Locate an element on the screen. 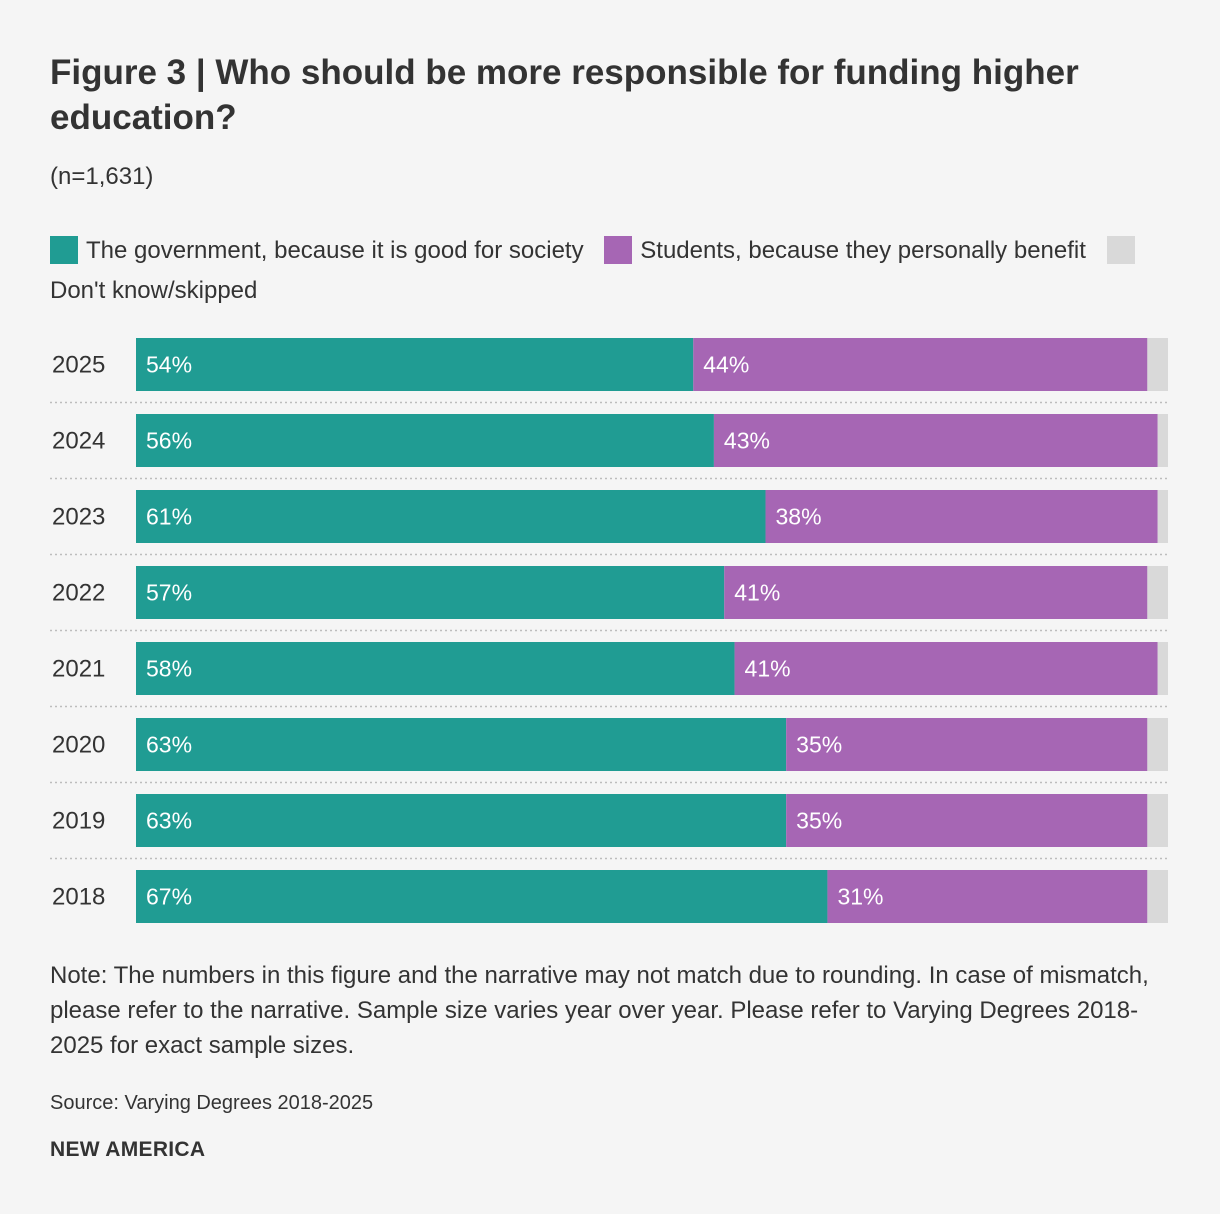 This screenshot has width=1220, height=1214. chart-source: Source: Varying Degrees 2018-2025 is located at coordinates (212, 1103).